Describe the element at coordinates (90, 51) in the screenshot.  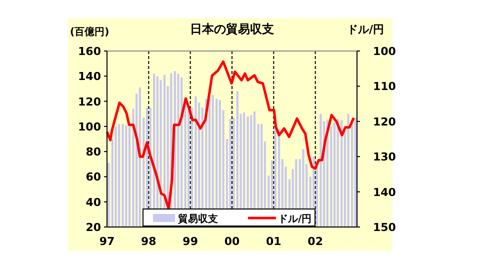
I see `y-tick-label: 160` at that location.